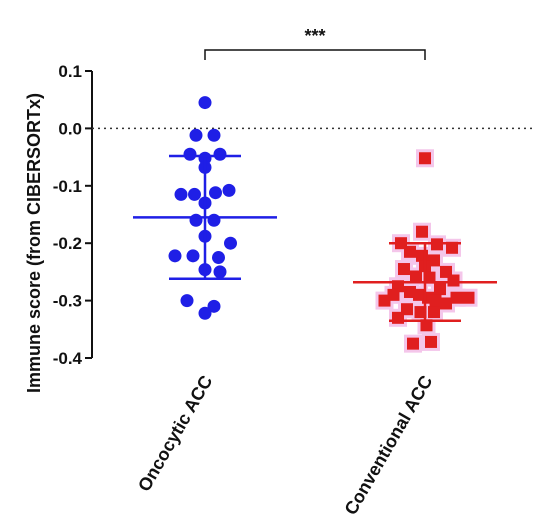 Image resolution: width=550 pixels, height=528 pixels. I want to click on significance-bracket: ***, so click(315, 43).